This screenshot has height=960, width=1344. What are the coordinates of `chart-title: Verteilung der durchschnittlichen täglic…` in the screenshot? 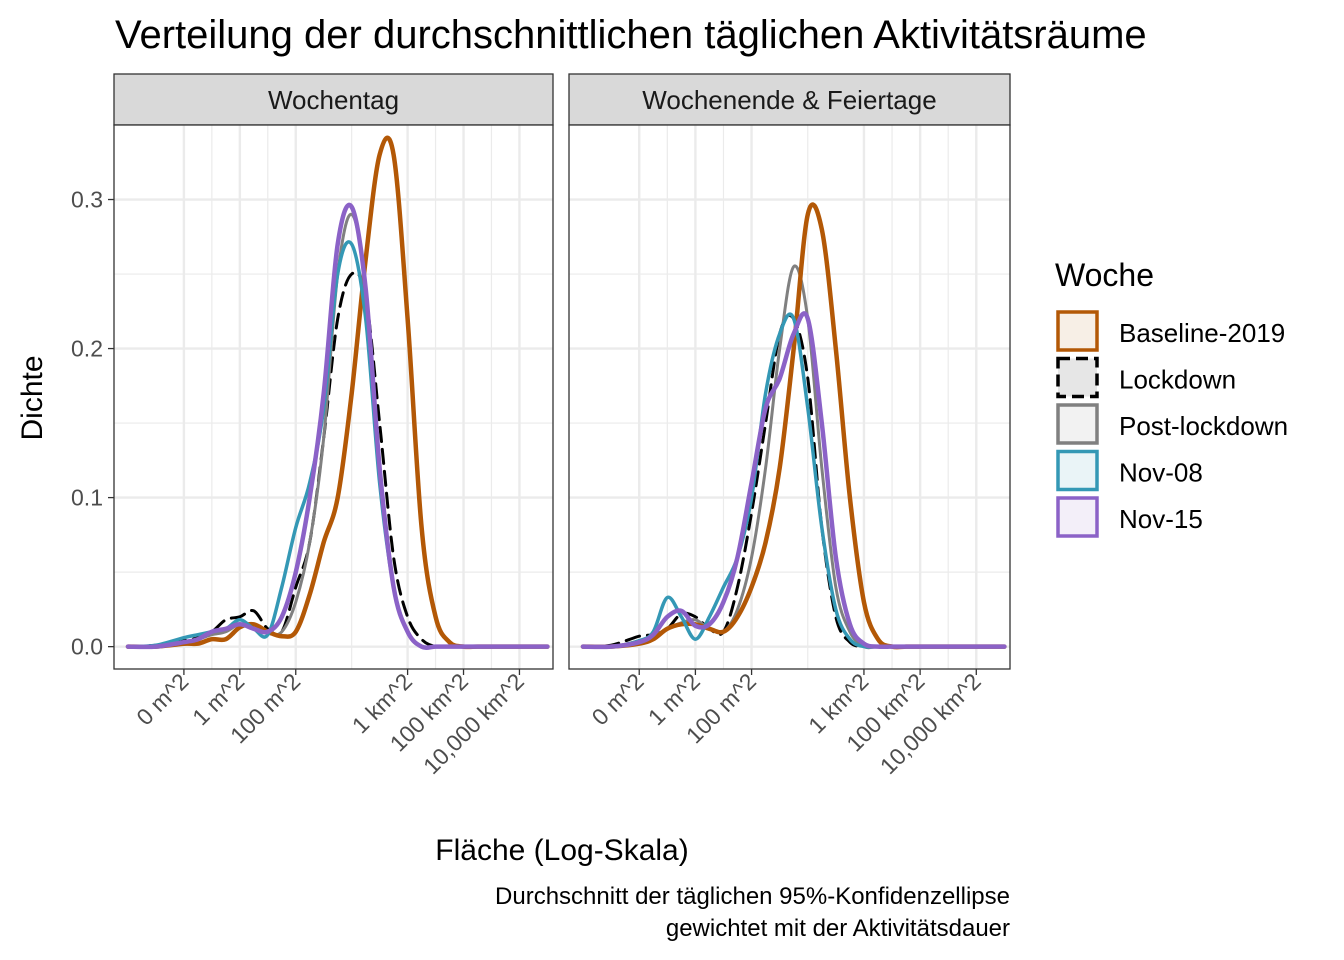 It's located at (631, 35).